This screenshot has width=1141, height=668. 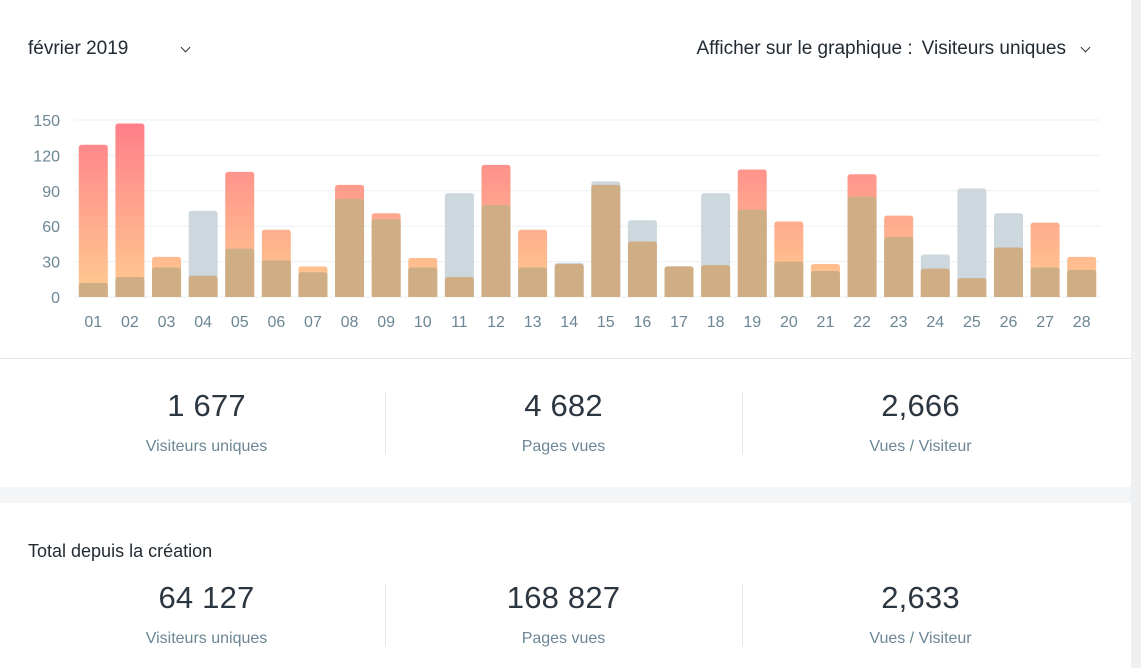 What do you see at coordinates (935, 322) in the screenshot?
I see `x-tick-label: 24` at bounding box center [935, 322].